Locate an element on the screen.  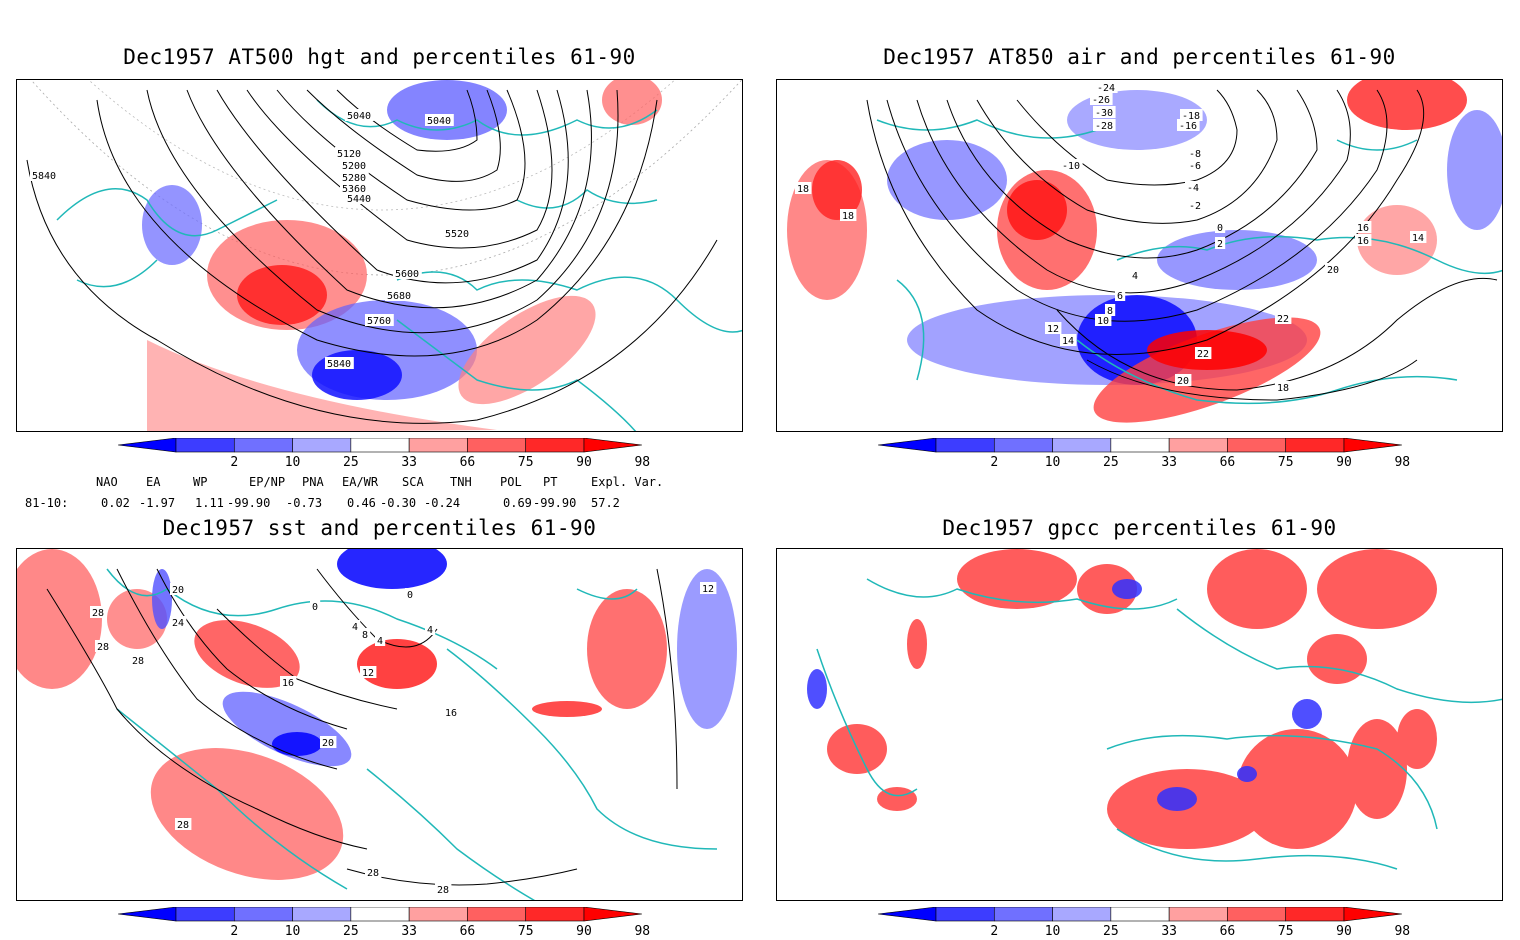
index-header: WP is located at coordinates (200, 482).